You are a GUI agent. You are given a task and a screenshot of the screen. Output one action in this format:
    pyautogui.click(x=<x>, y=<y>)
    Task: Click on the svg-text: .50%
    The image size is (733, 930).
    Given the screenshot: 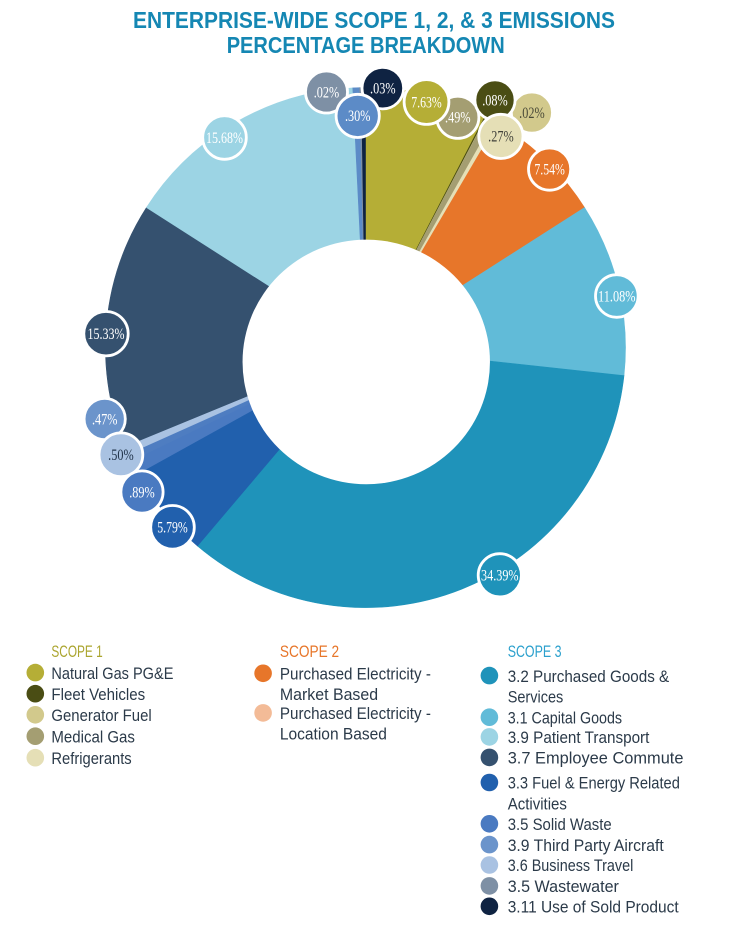 What is the action you would take?
    pyautogui.click(x=121, y=455)
    